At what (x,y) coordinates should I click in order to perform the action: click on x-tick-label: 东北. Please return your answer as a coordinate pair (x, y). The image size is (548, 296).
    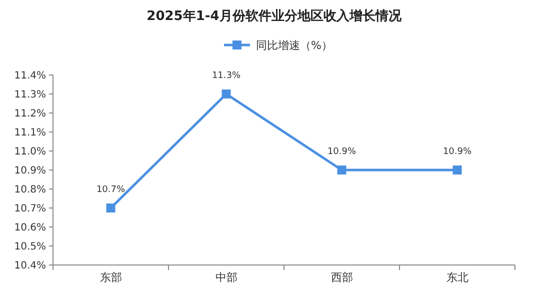
    Looking at the image, I should click on (457, 277).